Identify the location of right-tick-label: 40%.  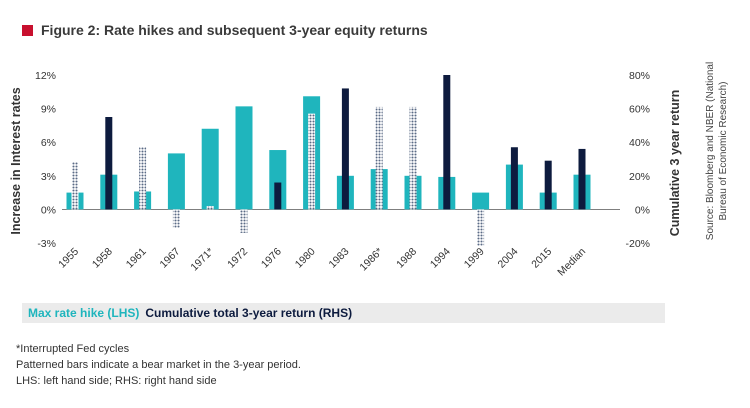
(639, 143).